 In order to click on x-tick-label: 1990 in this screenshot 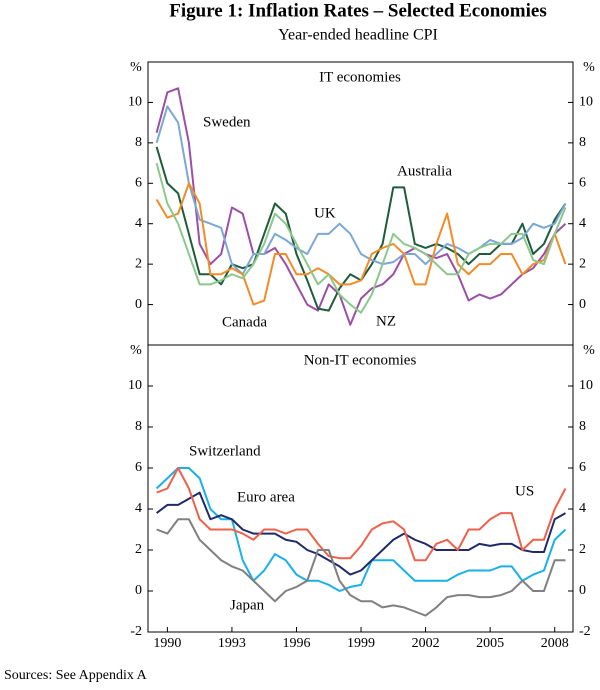, I will do `click(167, 643)`.